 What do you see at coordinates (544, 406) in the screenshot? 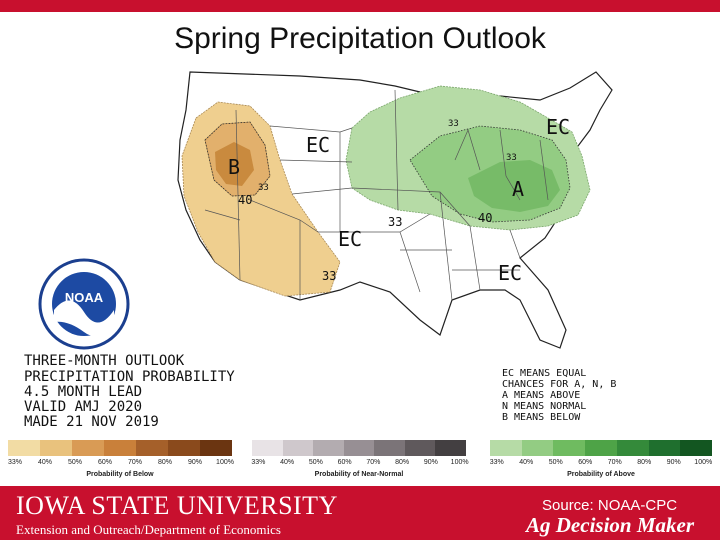
I see `ec-line-4: N MEANS NORMAL` at bounding box center [544, 406].